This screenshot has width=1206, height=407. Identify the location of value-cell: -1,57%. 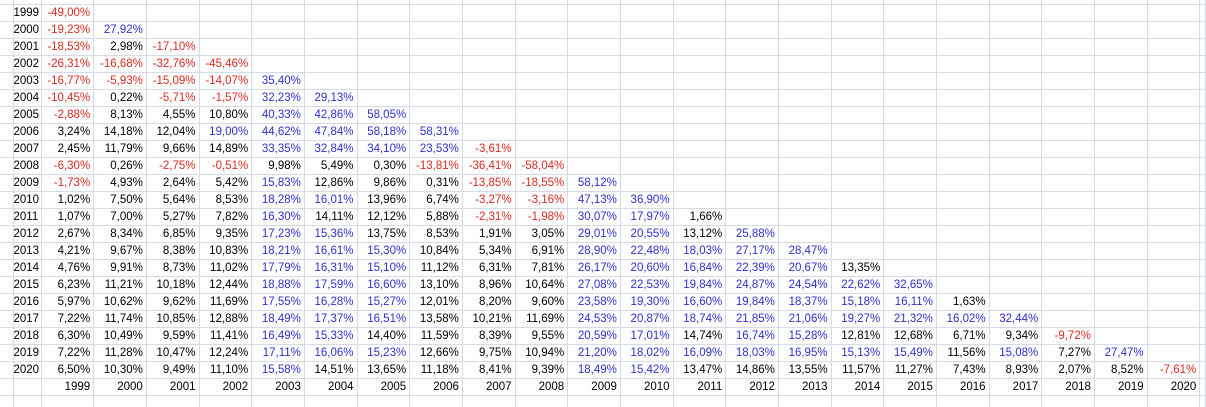
(226, 98).